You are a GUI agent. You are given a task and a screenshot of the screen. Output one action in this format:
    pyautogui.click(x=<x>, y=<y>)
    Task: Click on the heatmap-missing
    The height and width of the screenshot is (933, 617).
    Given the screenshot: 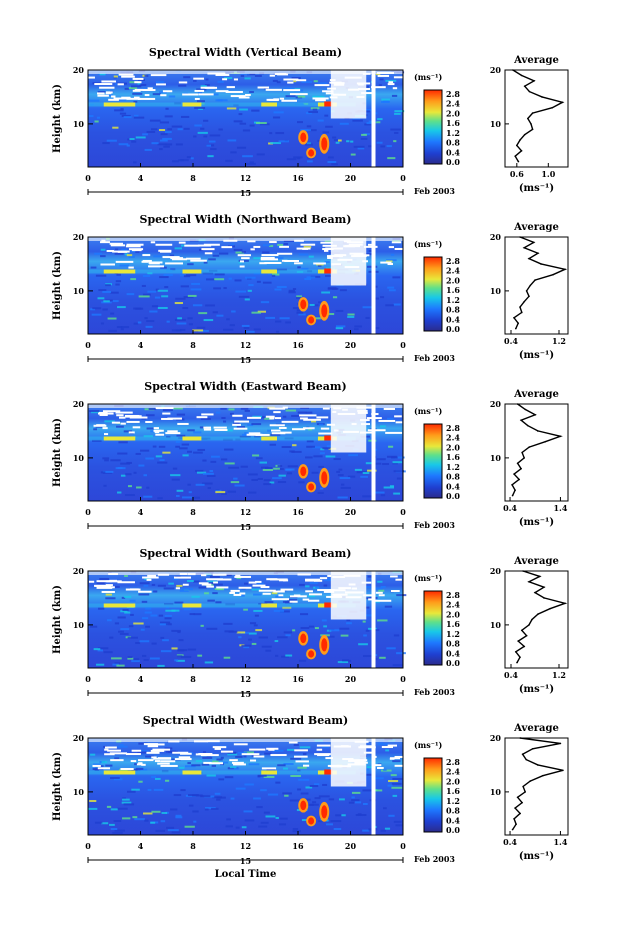 What is the action you would take?
    pyautogui.click(x=373, y=619)
    